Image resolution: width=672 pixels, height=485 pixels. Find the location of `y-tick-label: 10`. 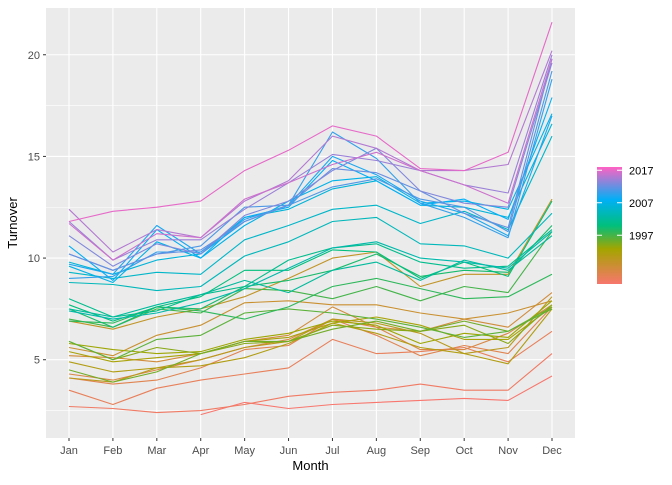

y-tick-label: 10 is located at coordinates (34, 259).